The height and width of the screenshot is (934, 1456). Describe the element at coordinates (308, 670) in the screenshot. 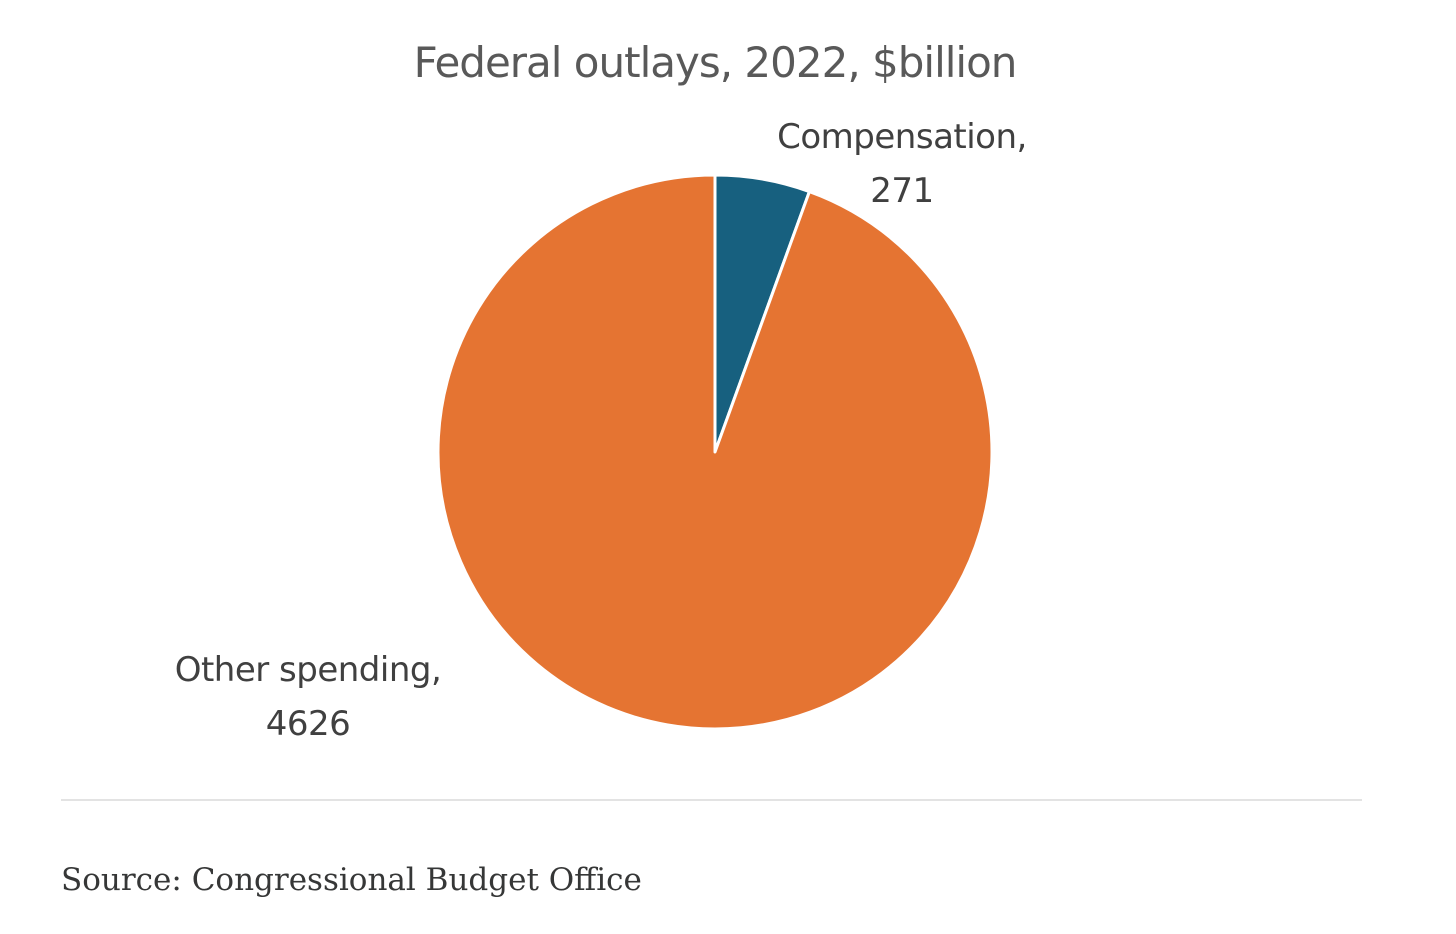

I see `data-label-other-spending-name: Other spending,` at that location.